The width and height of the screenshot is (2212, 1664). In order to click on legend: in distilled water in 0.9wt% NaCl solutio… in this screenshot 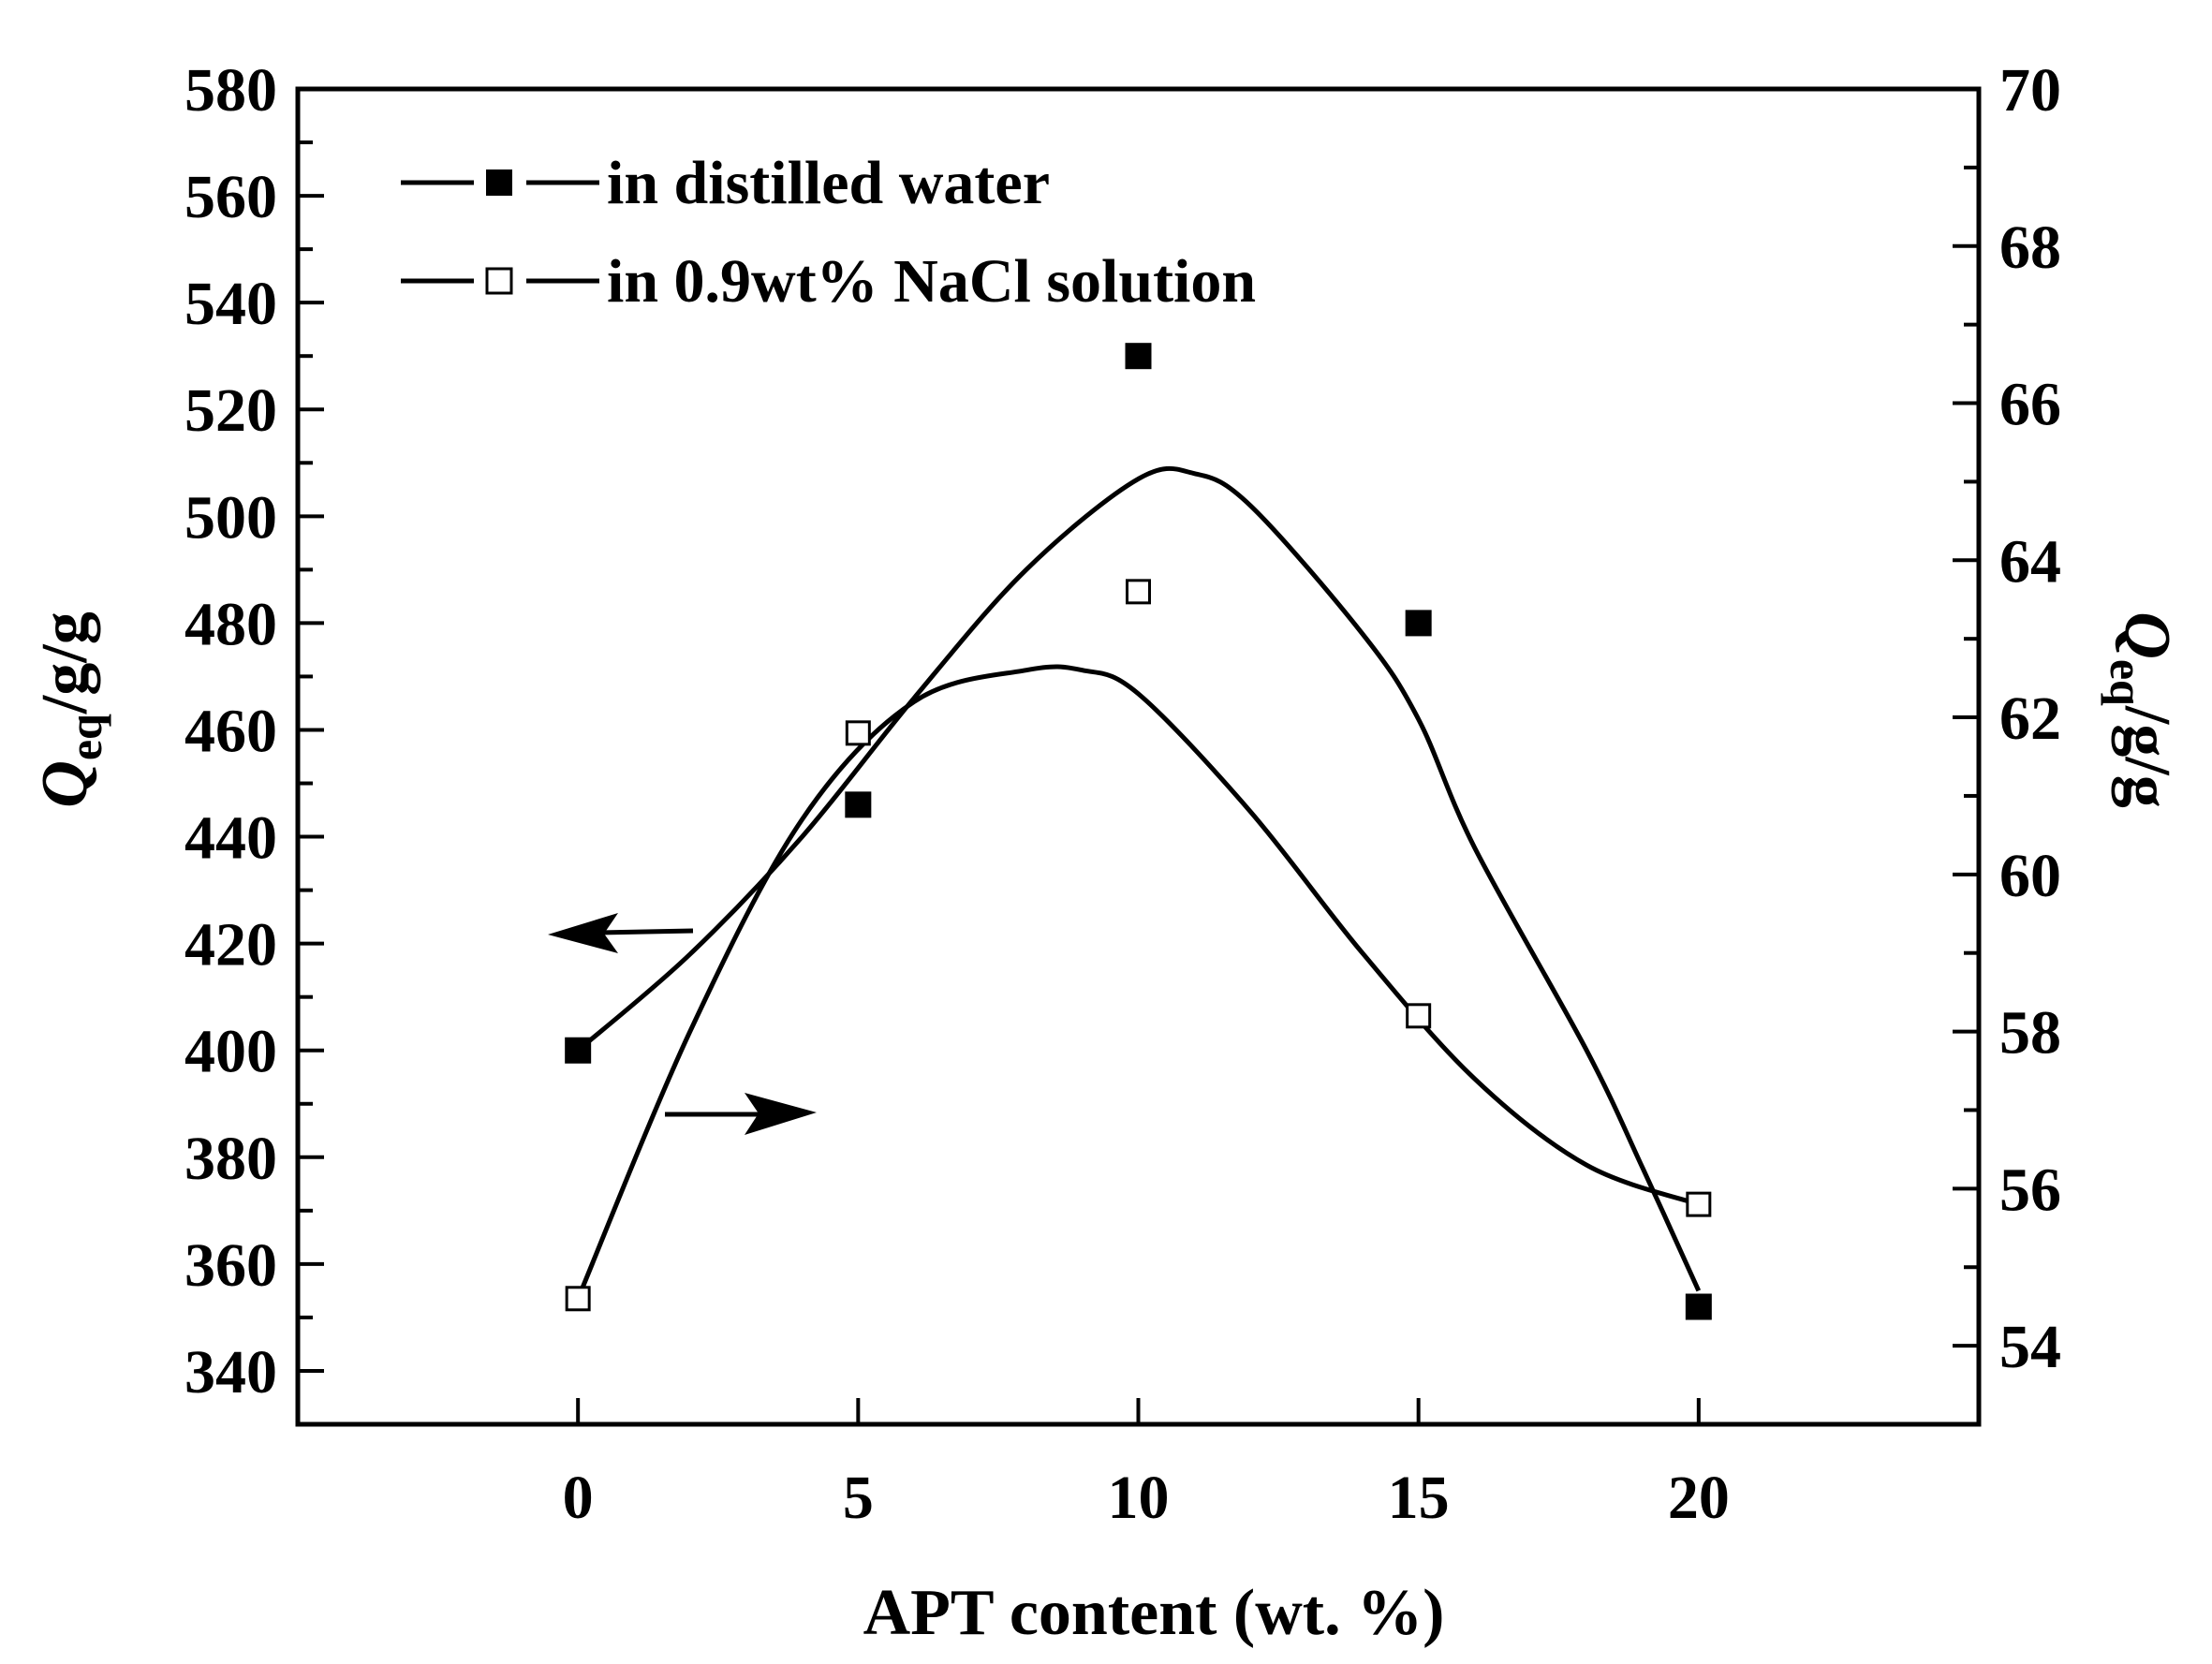, I will do `click(829, 232)`.